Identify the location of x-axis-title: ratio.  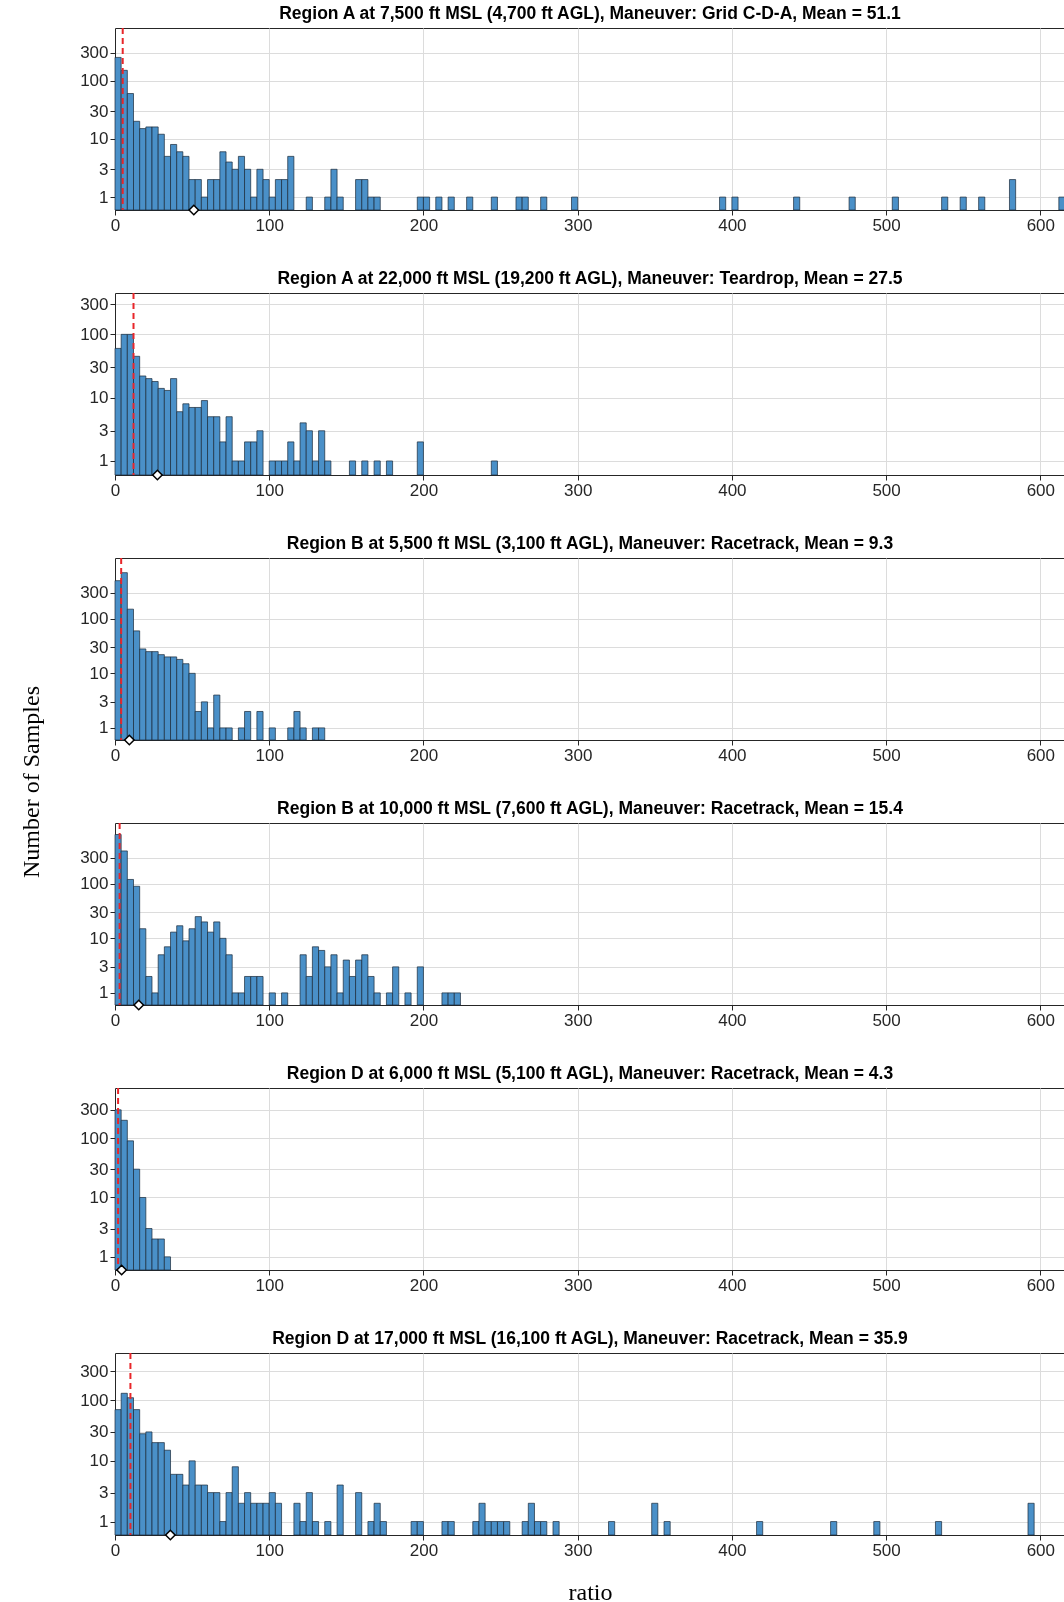
(590, 1590).